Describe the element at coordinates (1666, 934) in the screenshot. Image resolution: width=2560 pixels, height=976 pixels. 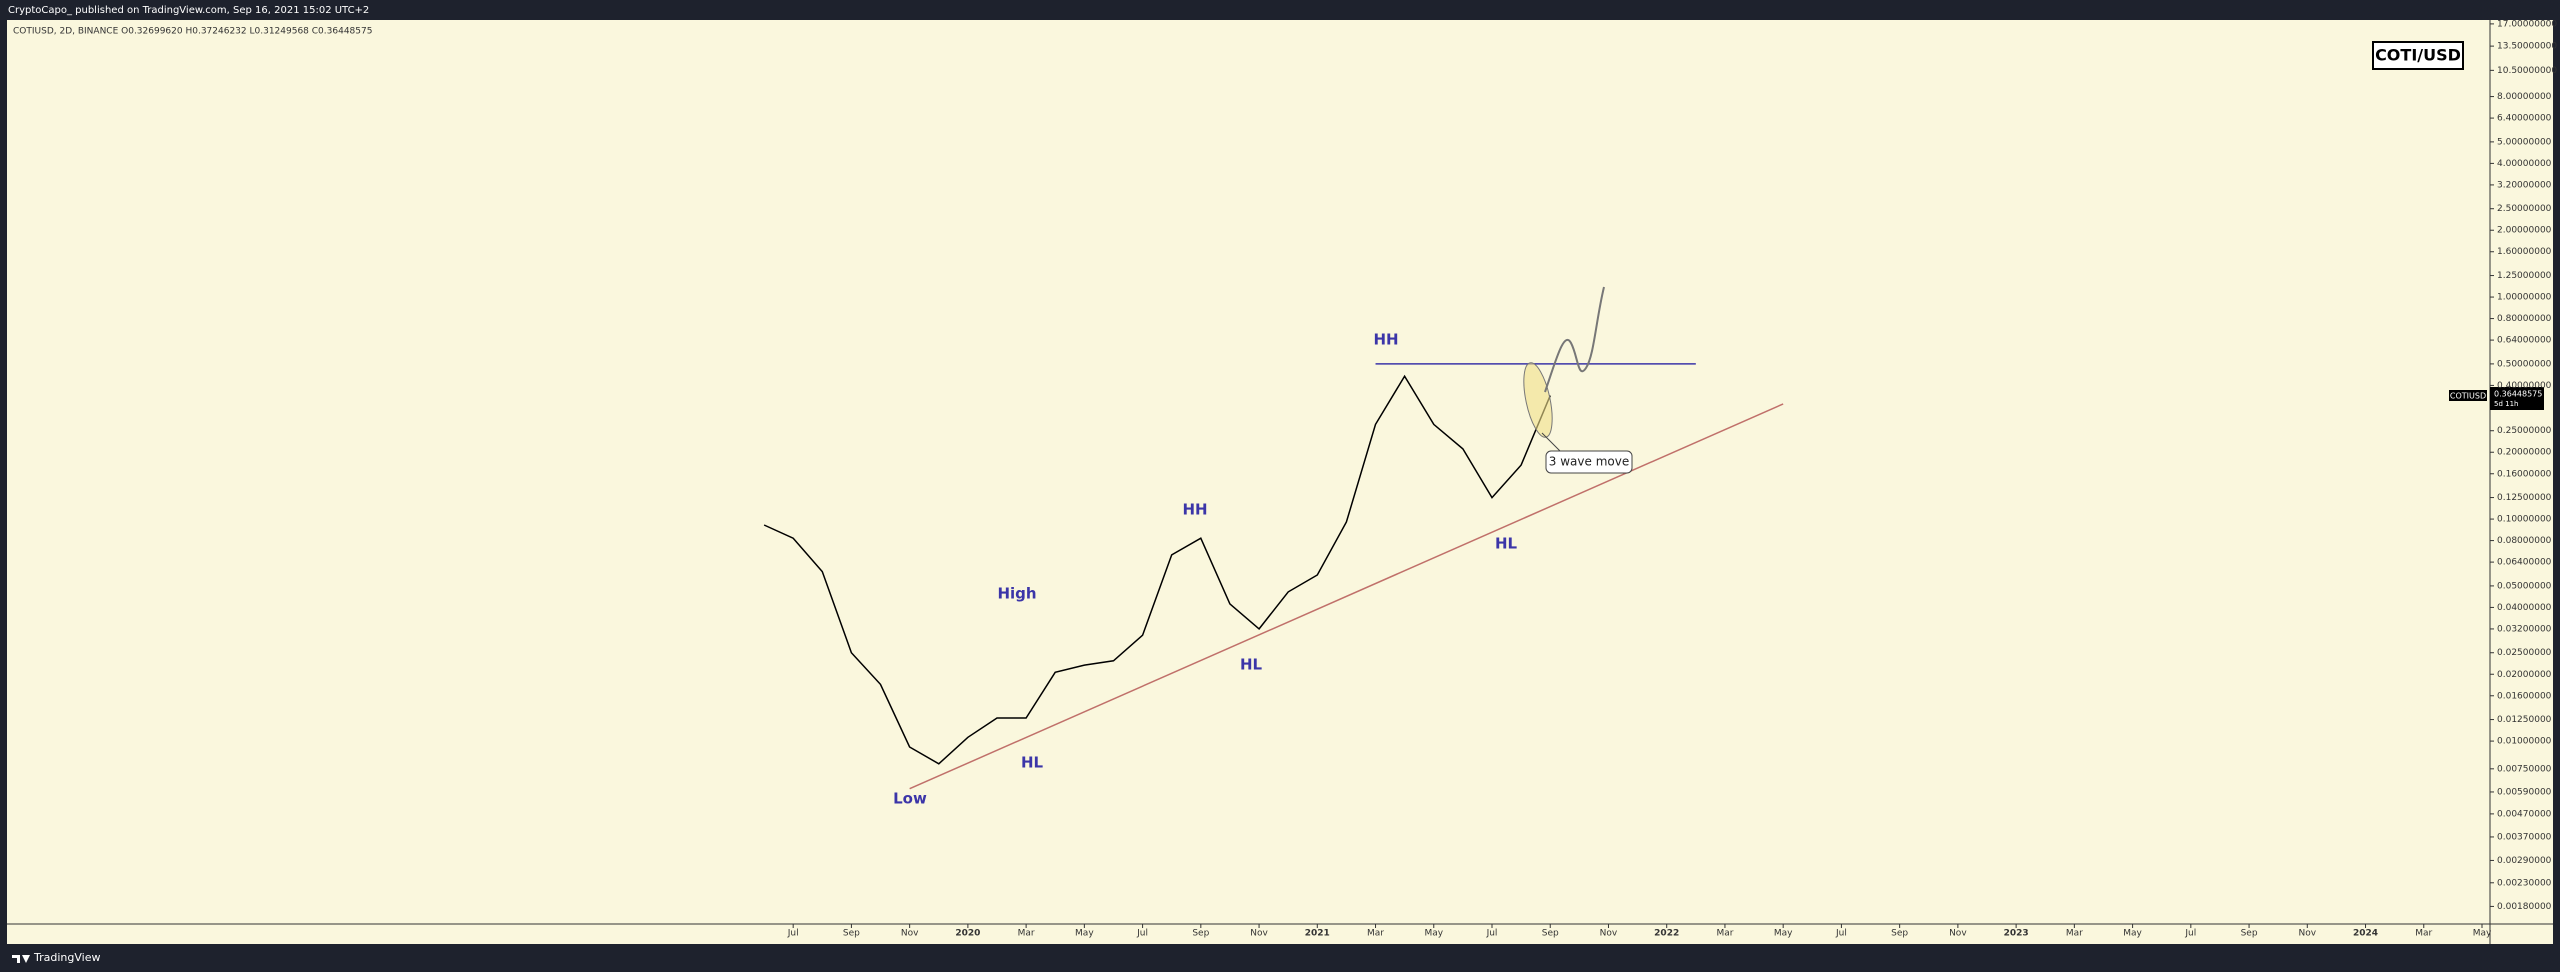
I see `x-tick-label: 2022` at that location.